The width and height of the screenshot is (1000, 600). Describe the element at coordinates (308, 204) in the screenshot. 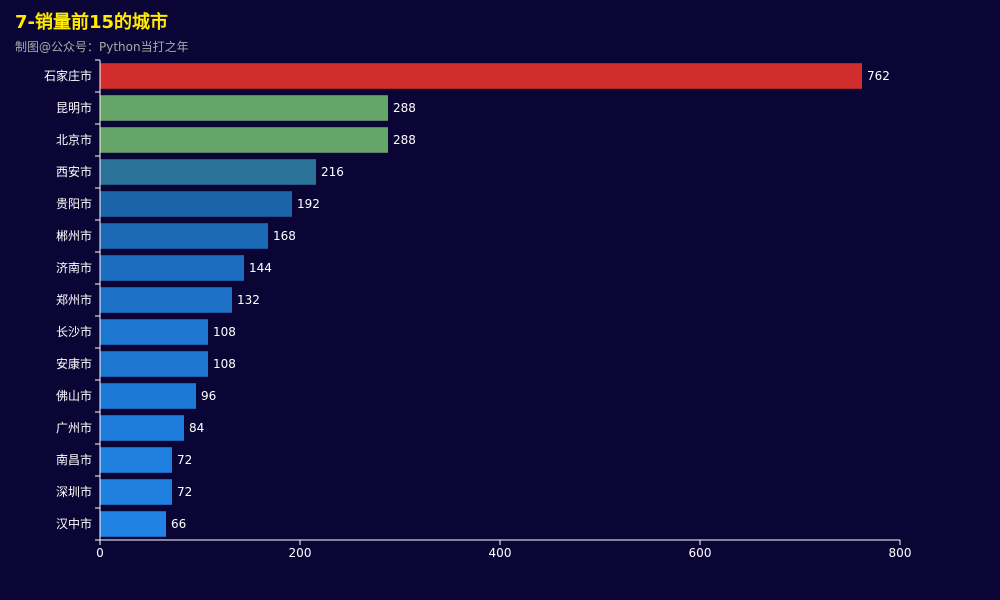

I see `data-label: 192` at that location.